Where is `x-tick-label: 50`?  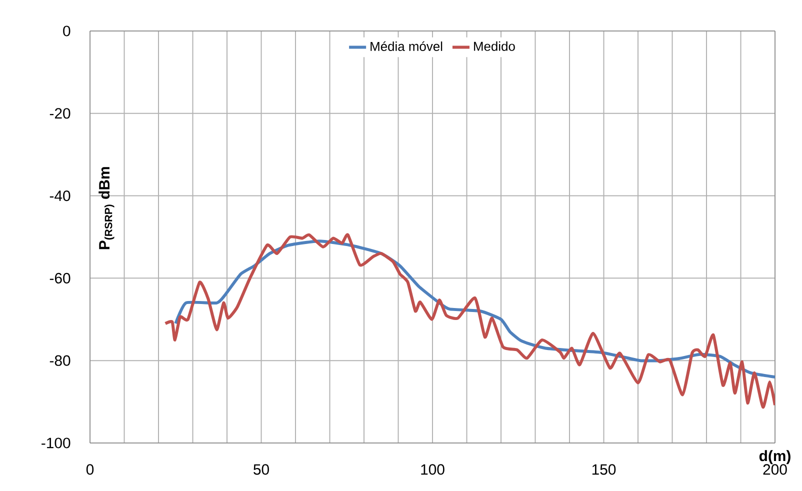 x-tick-label: 50 is located at coordinates (261, 469).